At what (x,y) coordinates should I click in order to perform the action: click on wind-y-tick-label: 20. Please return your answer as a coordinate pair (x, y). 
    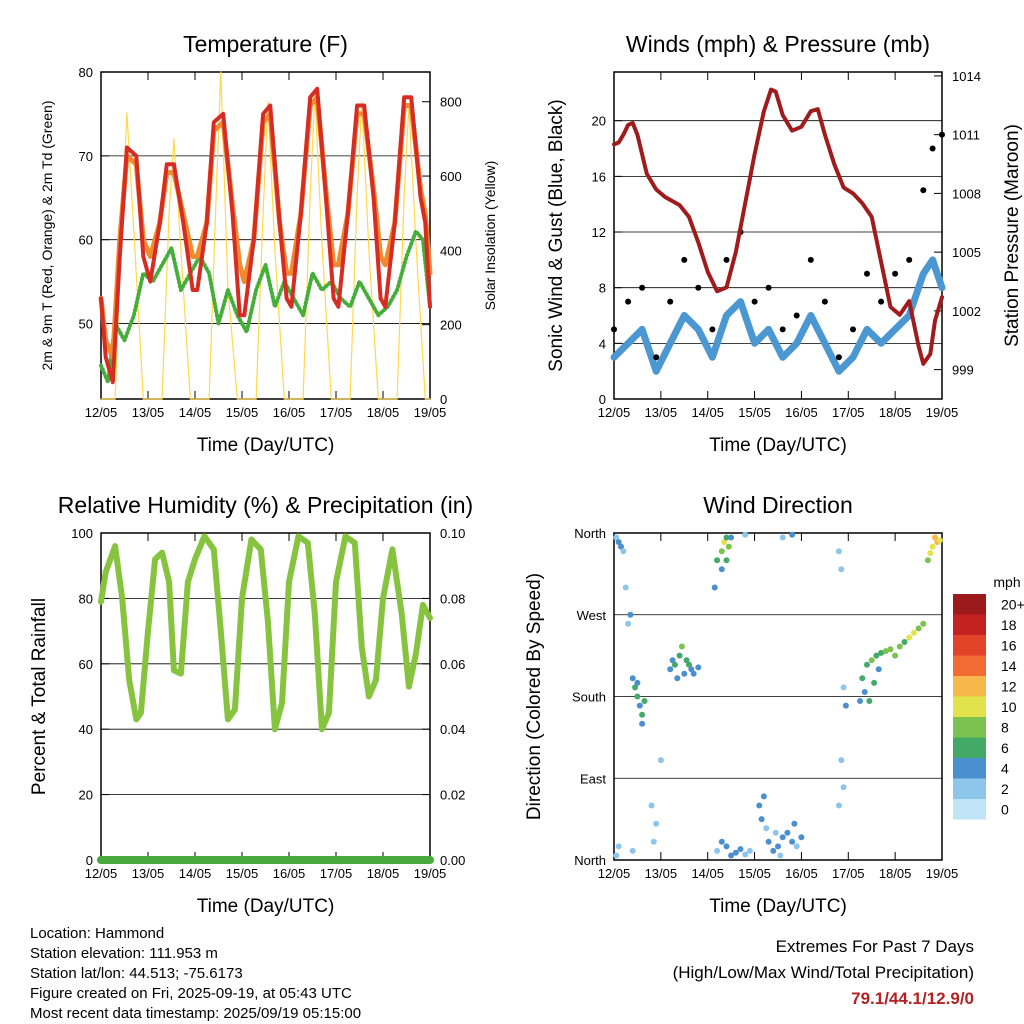
    Looking at the image, I should click on (599, 121).